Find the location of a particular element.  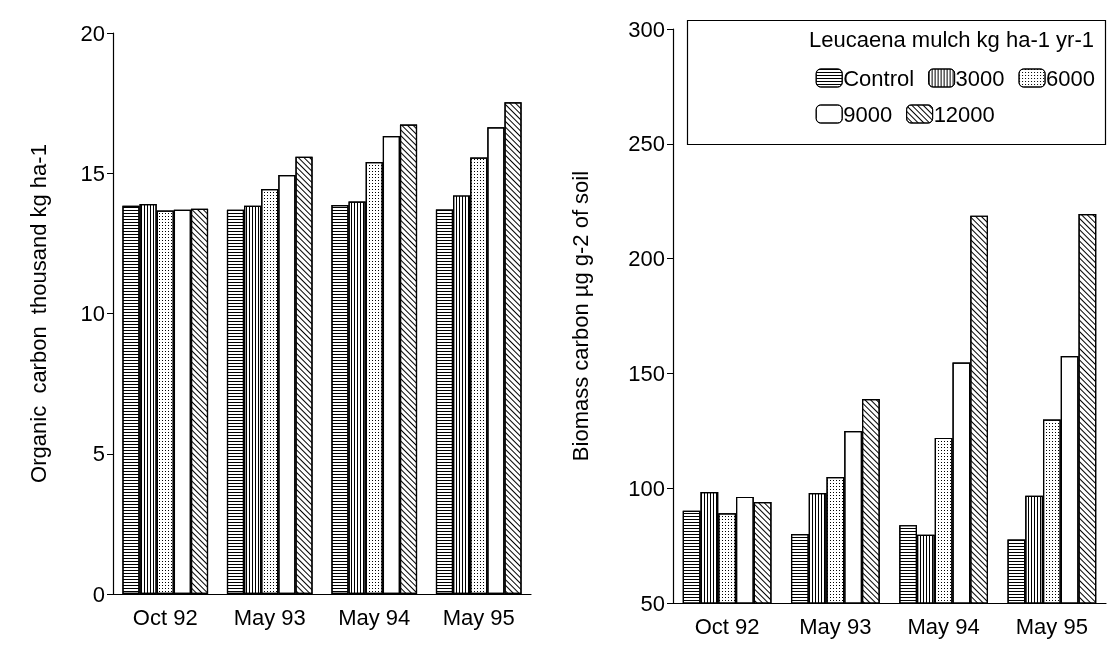

legend-label: 6000 is located at coordinates (1071, 78).